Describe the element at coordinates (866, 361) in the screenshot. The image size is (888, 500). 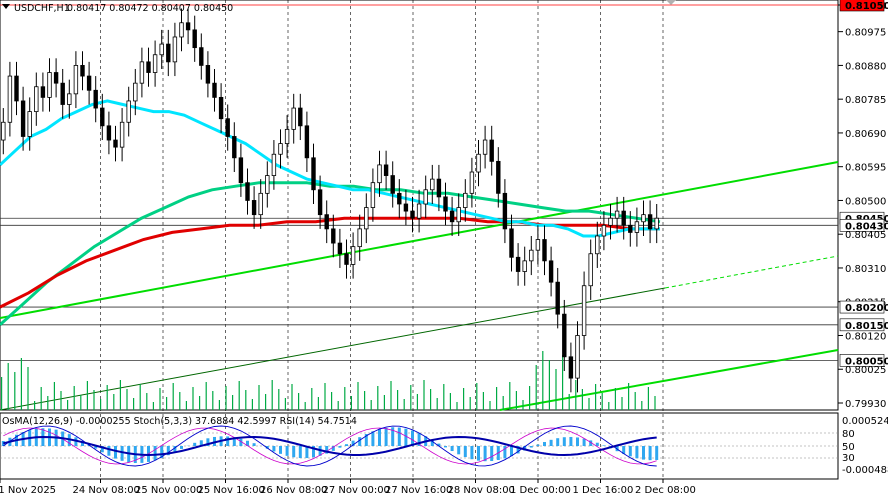
I see `price-level-label: 0.80050` at that location.